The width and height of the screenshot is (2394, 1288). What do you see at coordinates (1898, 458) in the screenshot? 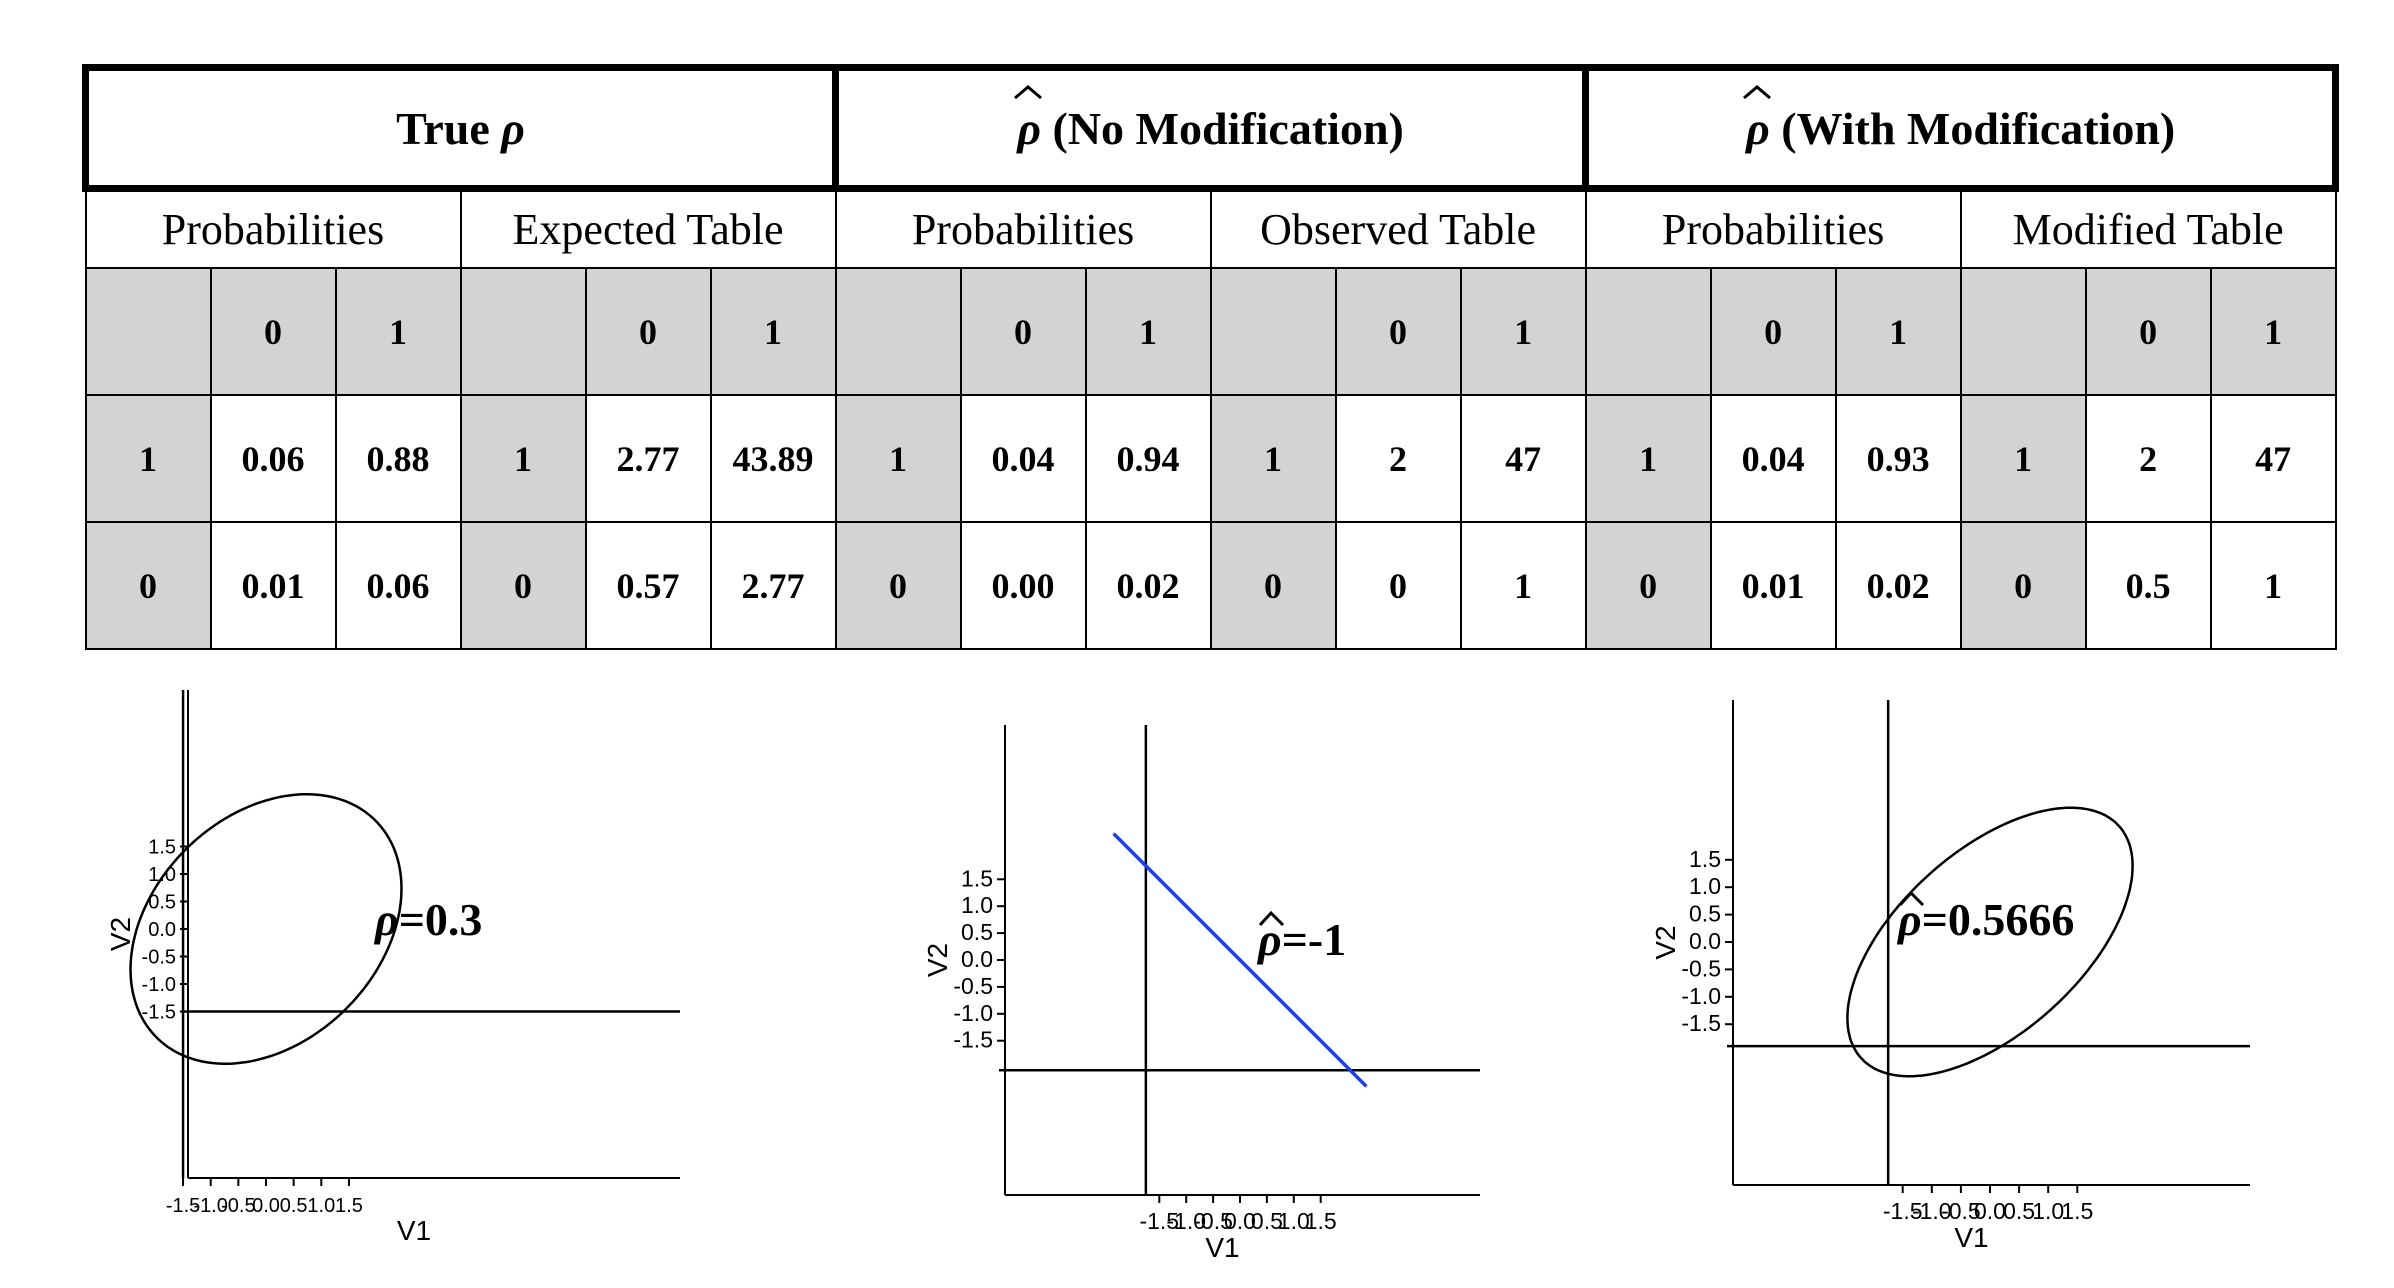
I see `table-cell: 0.93` at bounding box center [1898, 458].